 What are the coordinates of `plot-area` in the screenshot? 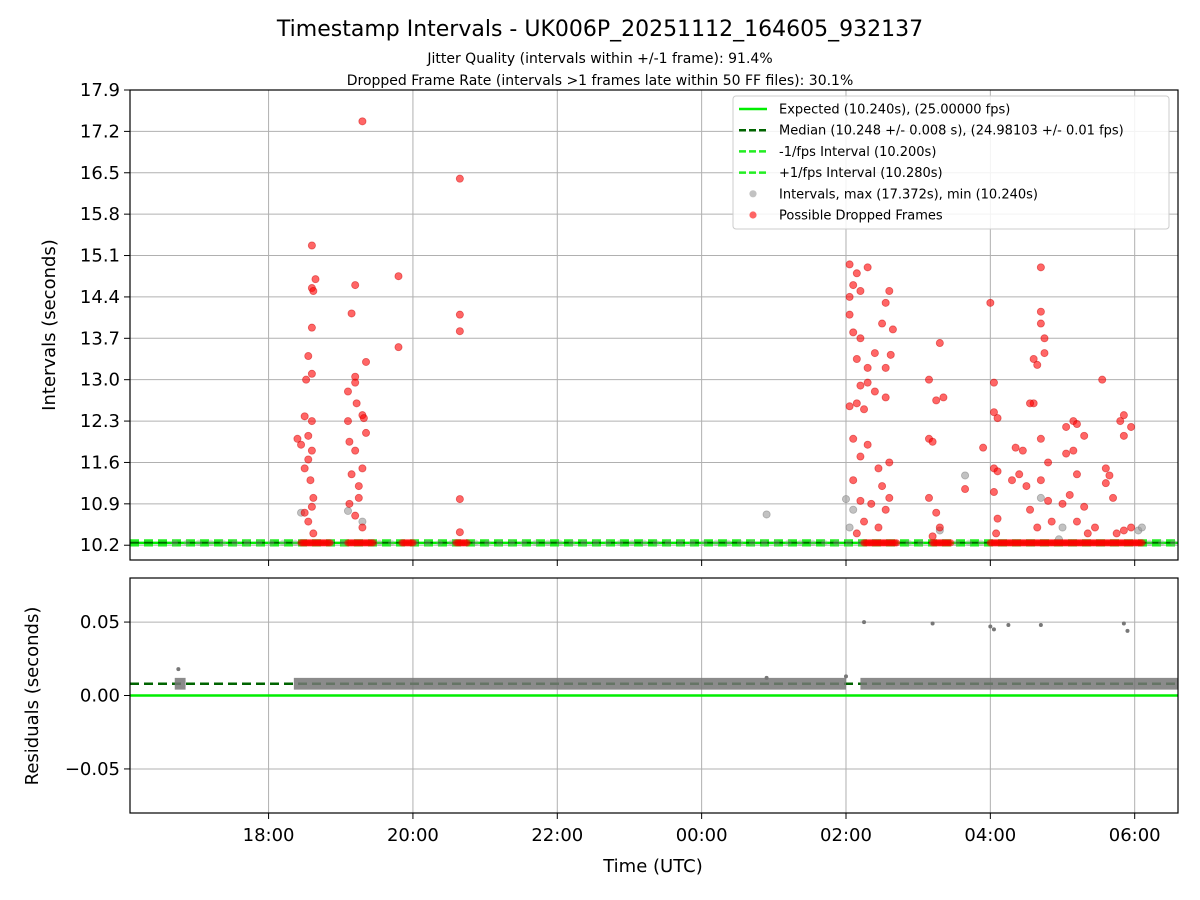 It's located at (654, 658).